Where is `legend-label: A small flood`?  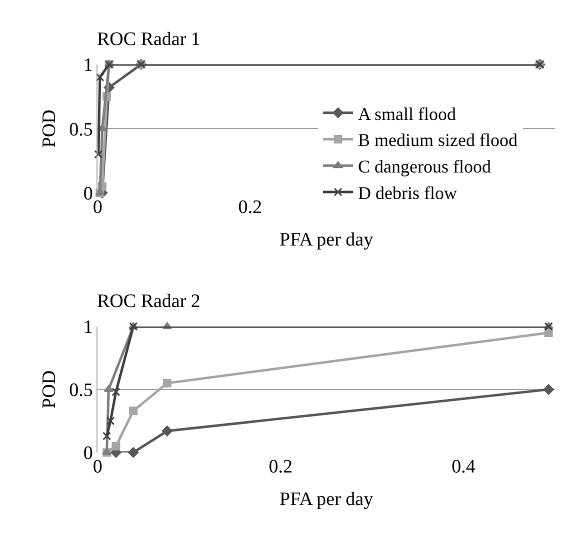
legend-label: A small flood is located at coordinates (407, 114).